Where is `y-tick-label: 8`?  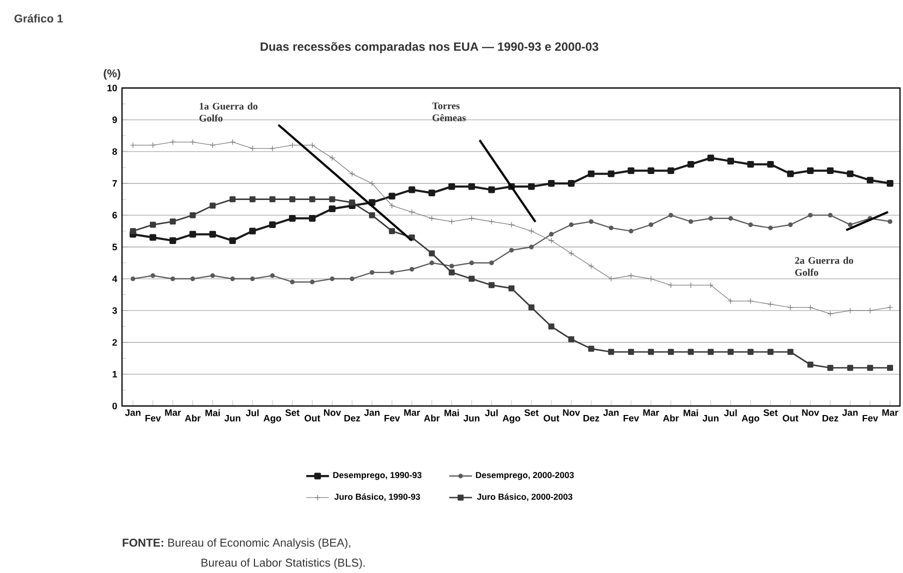 y-tick-label: 8 is located at coordinates (114, 151).